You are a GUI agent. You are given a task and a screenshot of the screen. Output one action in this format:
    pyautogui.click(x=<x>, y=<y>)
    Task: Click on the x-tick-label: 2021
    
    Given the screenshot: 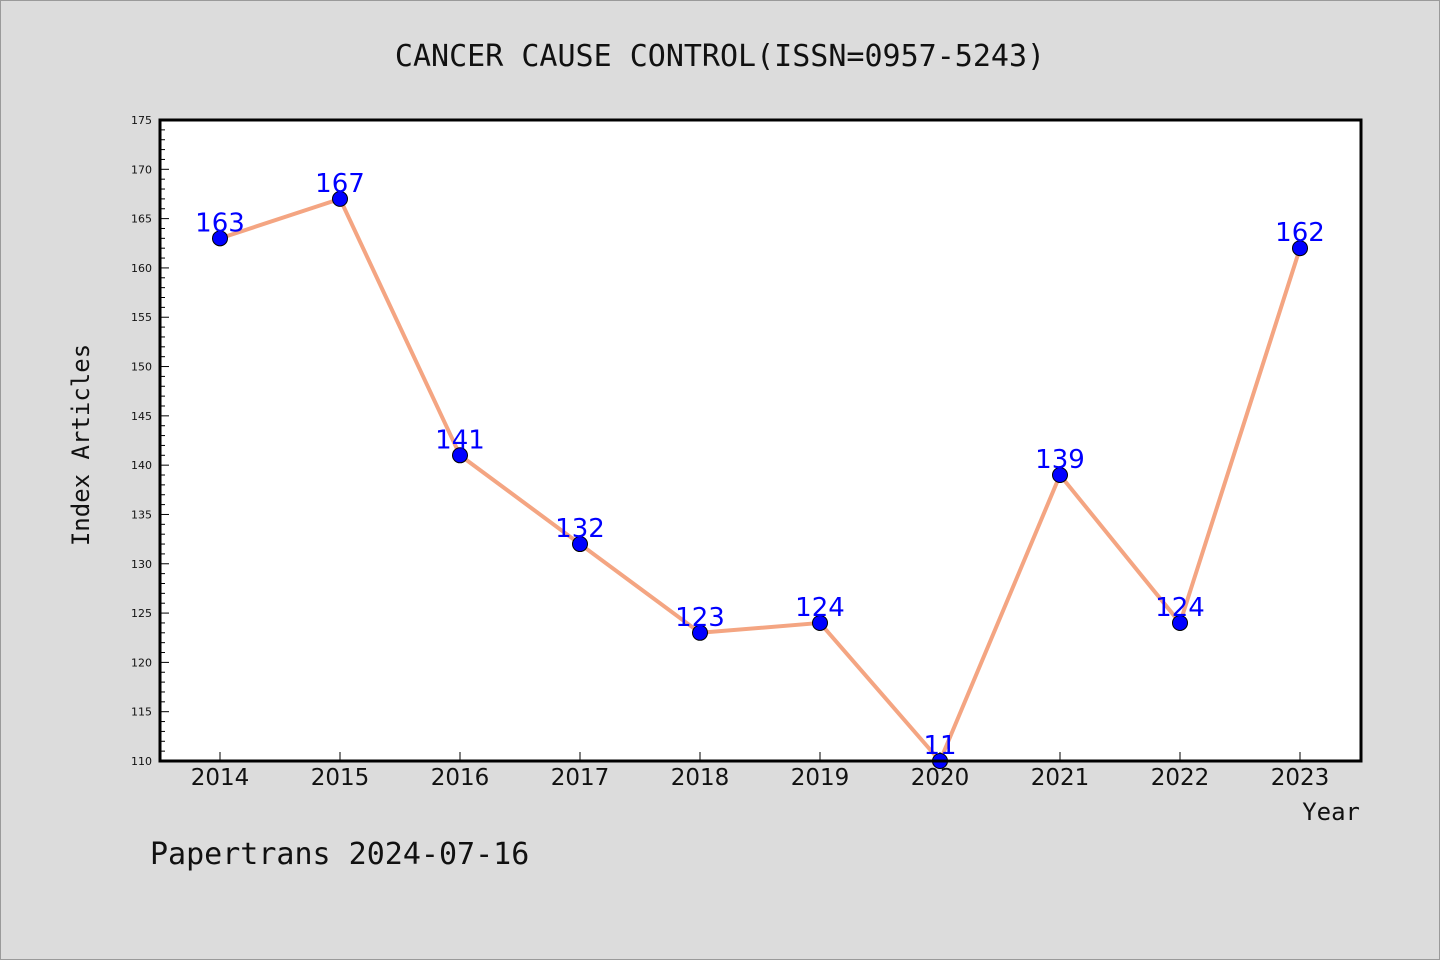 What is the action you would take?
    pyautogui.click(x=1060, y=778)
    